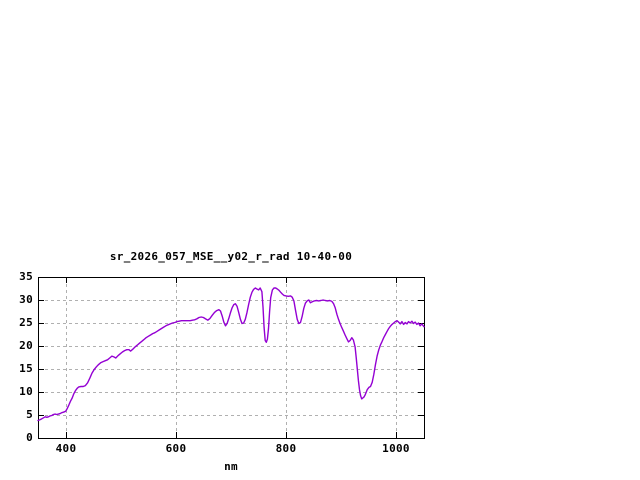  I want to click on y-tick-label: 30, so click(26, 299).